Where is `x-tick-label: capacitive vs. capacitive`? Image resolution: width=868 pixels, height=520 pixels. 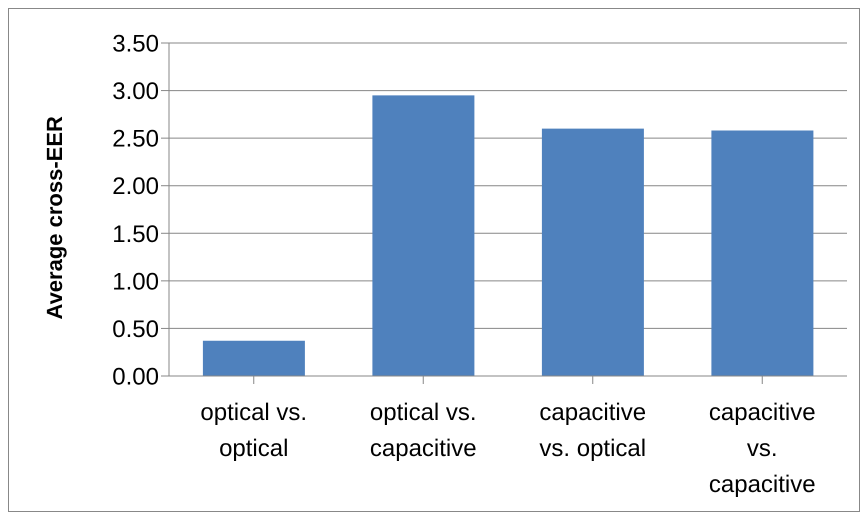
x-tick-label: capacitive vs. capacitive is located at coordinates (762, 448).